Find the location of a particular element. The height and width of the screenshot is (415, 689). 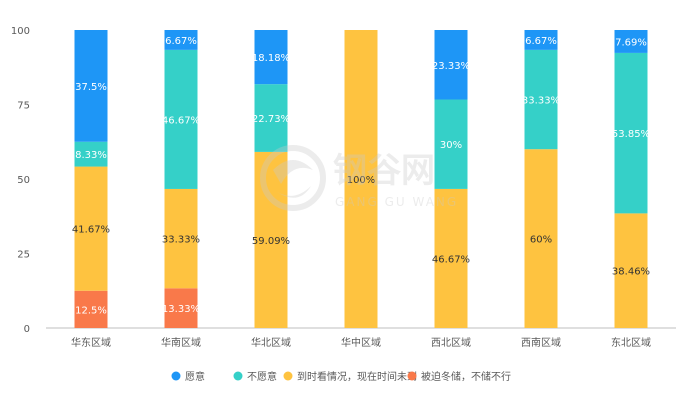

data-label: 41.67% is located at coordinates (91, 230).